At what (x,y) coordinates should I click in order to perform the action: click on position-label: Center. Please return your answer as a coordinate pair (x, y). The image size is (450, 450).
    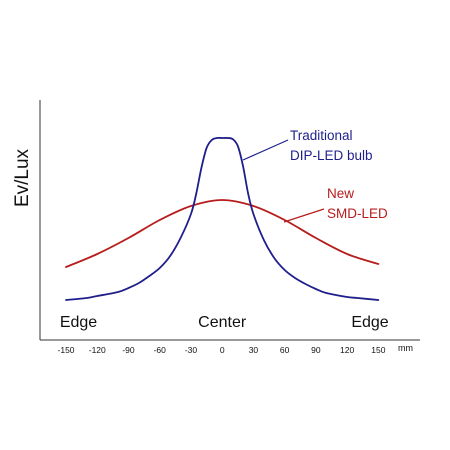
    Looking at the image, I should click on (222, 322).